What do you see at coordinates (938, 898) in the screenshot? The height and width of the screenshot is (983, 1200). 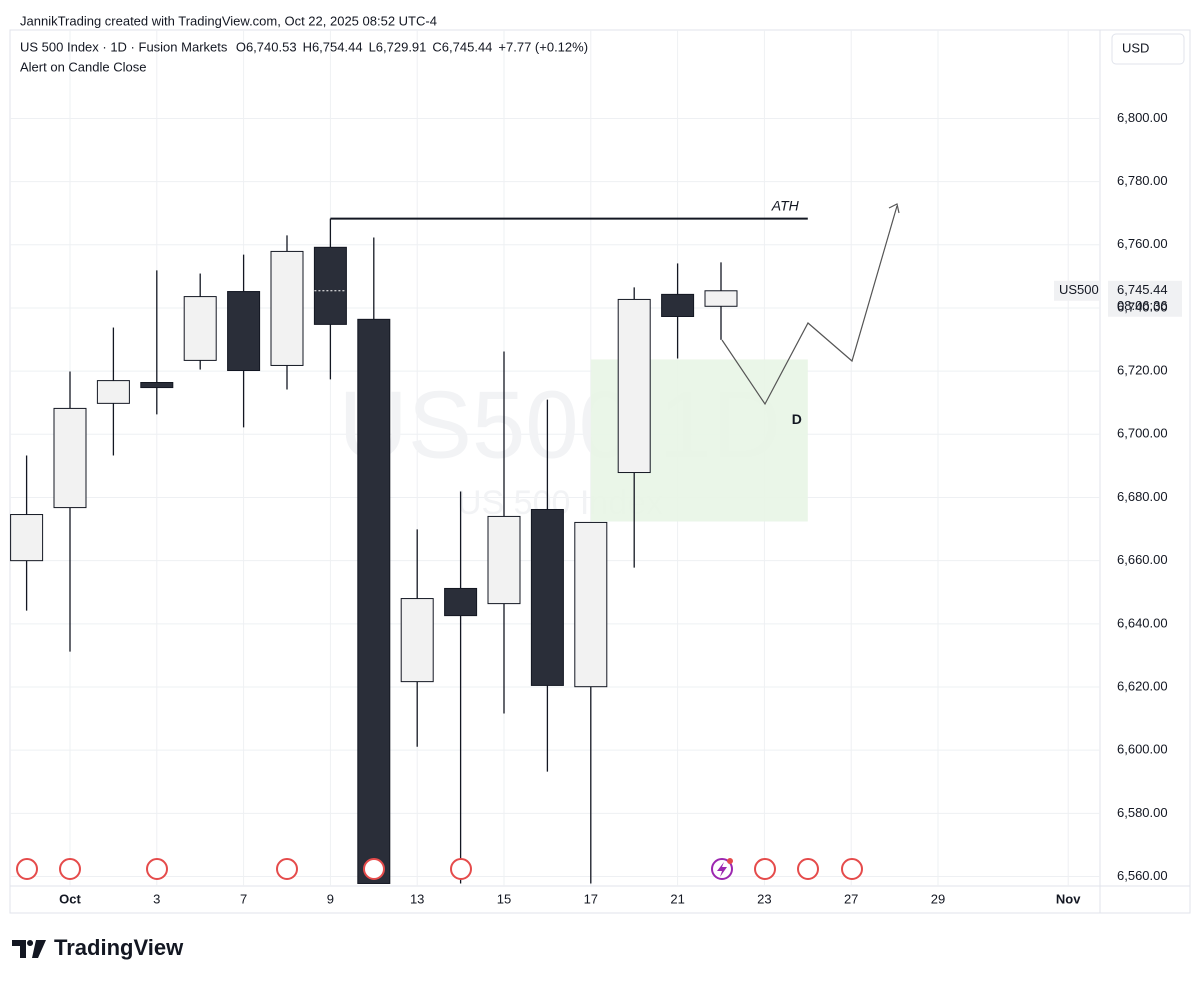 I see `x-tick-label: 29` at bounding box center [938, 898].